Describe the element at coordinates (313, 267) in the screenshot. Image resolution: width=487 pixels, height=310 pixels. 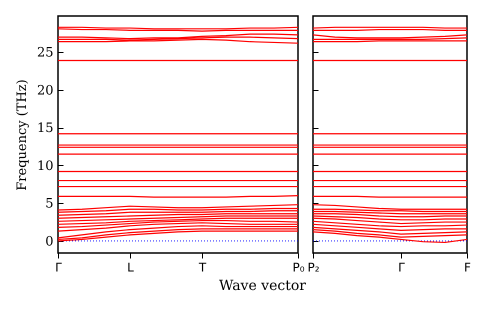
I see `x-tick-label: P₂` at that location.